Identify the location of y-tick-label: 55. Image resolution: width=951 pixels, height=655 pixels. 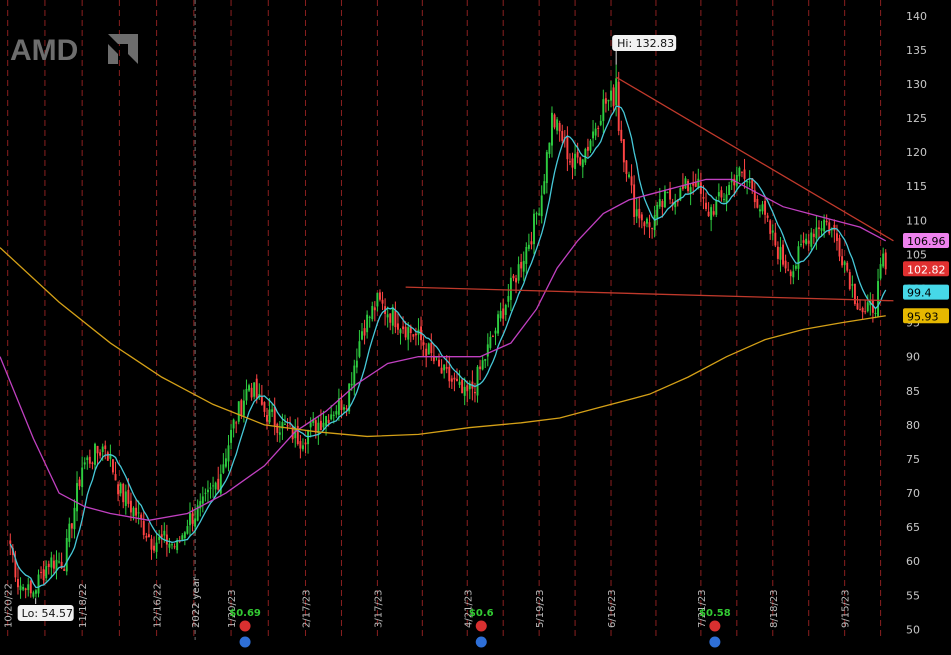
(913, 595).